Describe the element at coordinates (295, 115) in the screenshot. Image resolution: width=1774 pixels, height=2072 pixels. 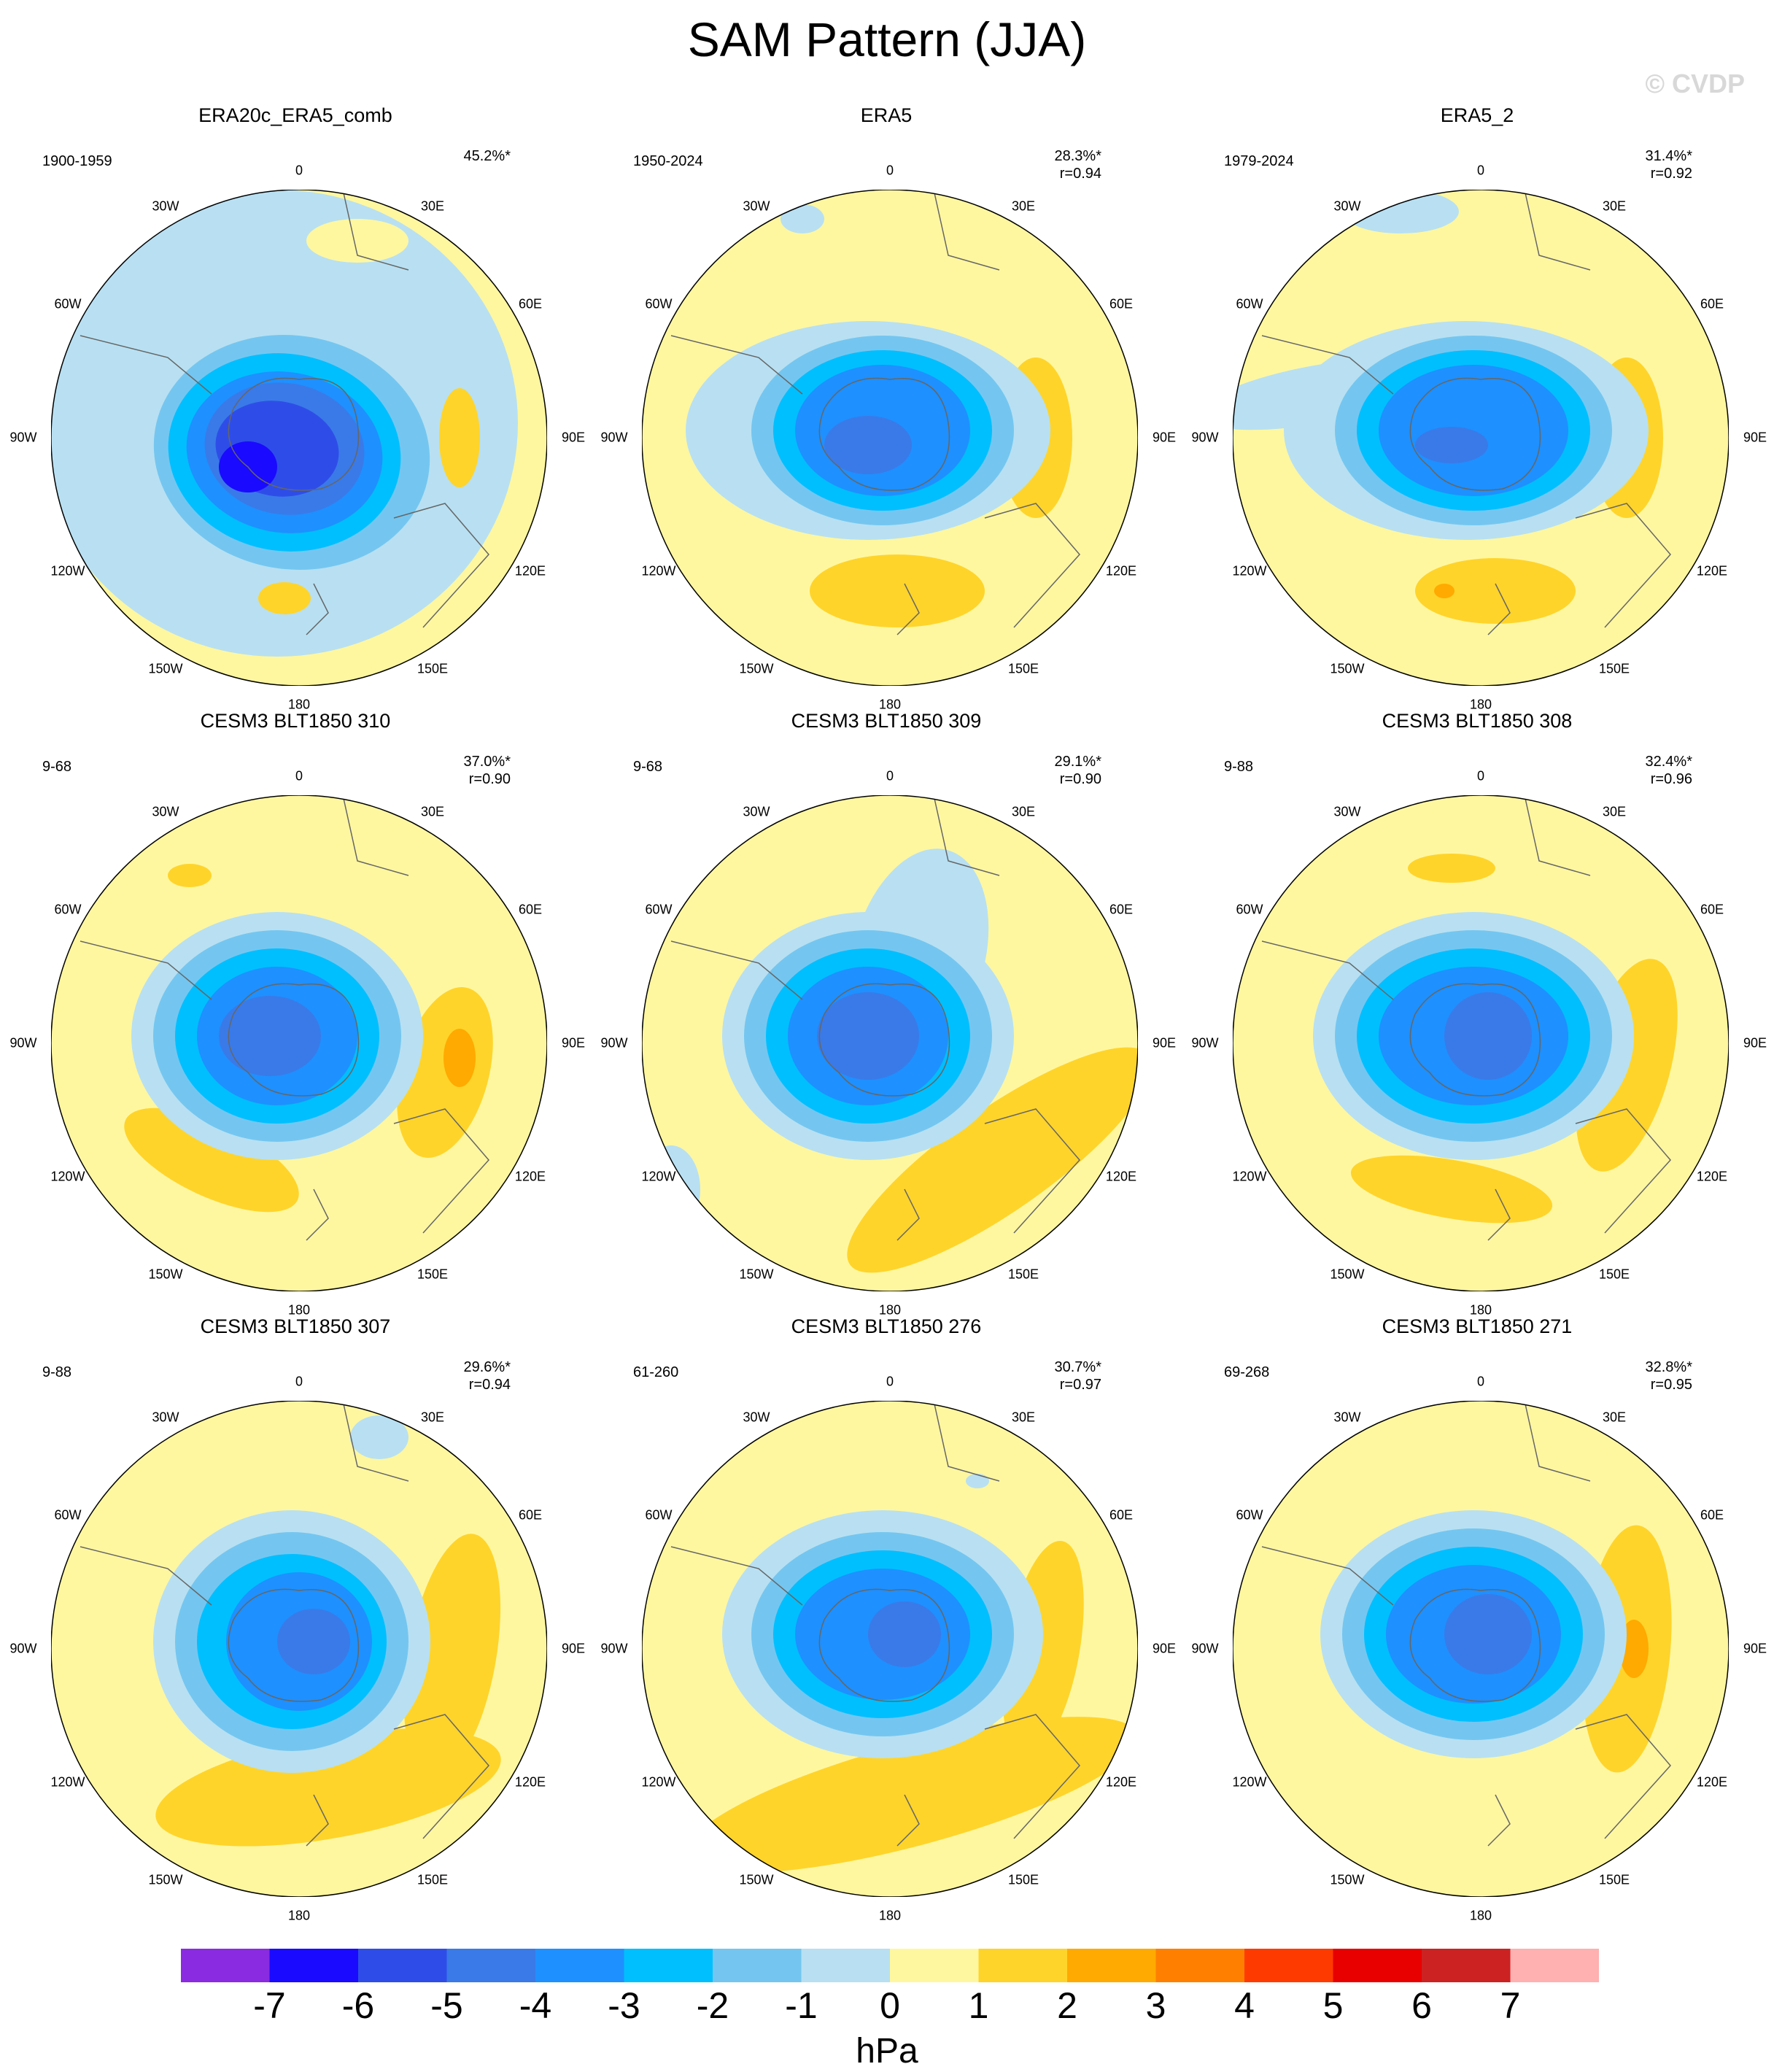
I see `panel-title: ERA20c_ERA5_comb` at that location.